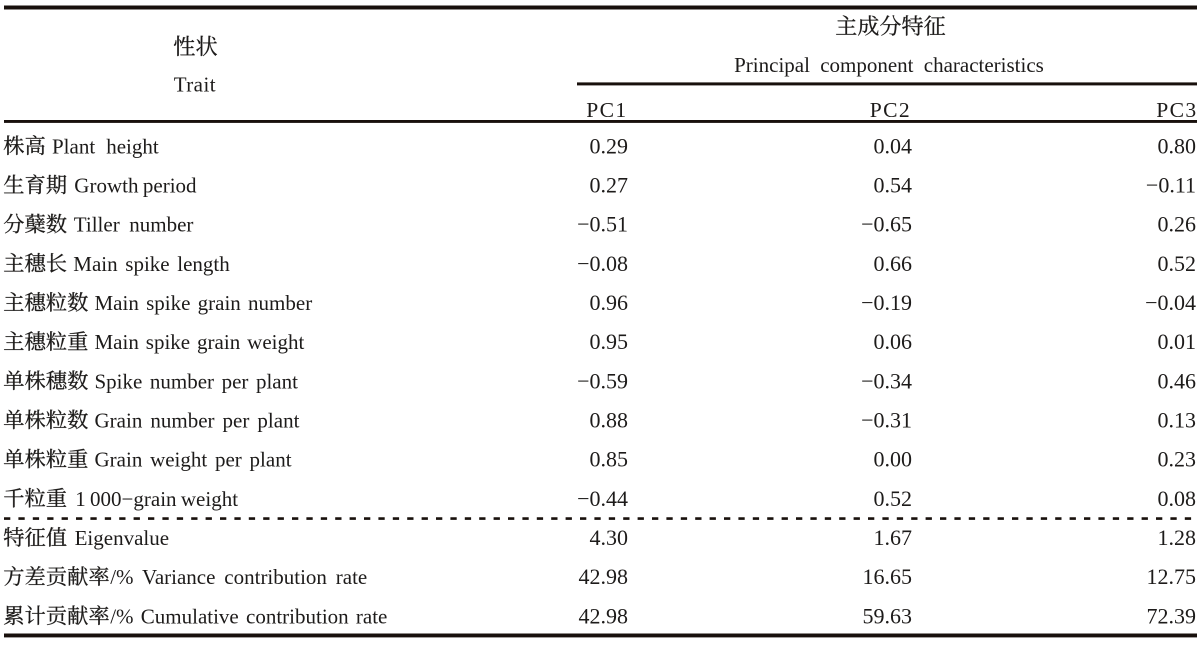 Image resolution: width=1200 pixels, height=648 pixels. I want to click on svg-text: 4.30, so click(609, 537).